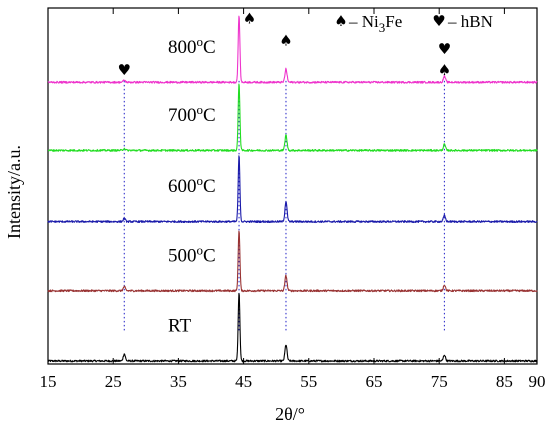 The height and width of the screenshot is (430, 550). Describe the element at coordinates (374, 381) in the screenshot. I see `x-tick-label: 65` at that location.